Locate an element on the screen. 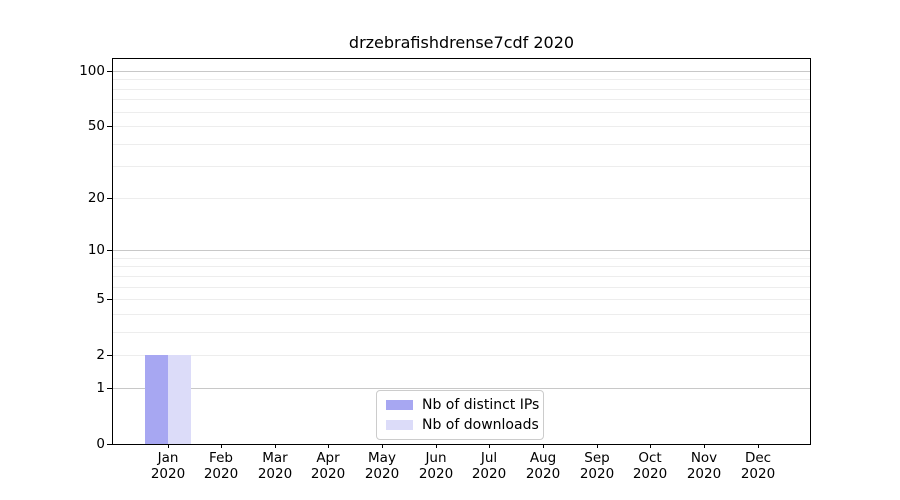  x-tick-label-month: Dec is located at coordinates (758, 458).